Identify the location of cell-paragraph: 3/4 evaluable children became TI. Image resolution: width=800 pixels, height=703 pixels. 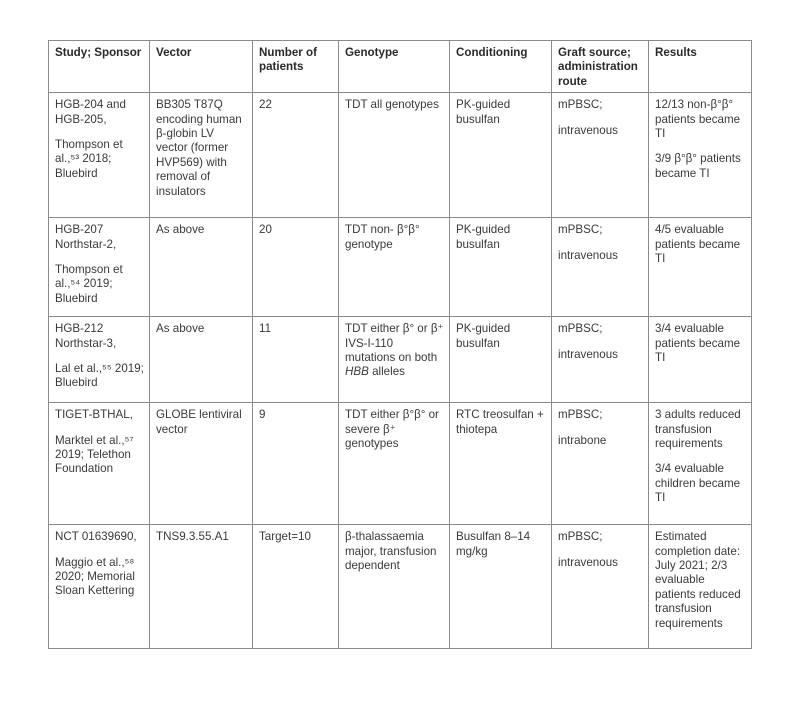
(698, 483).